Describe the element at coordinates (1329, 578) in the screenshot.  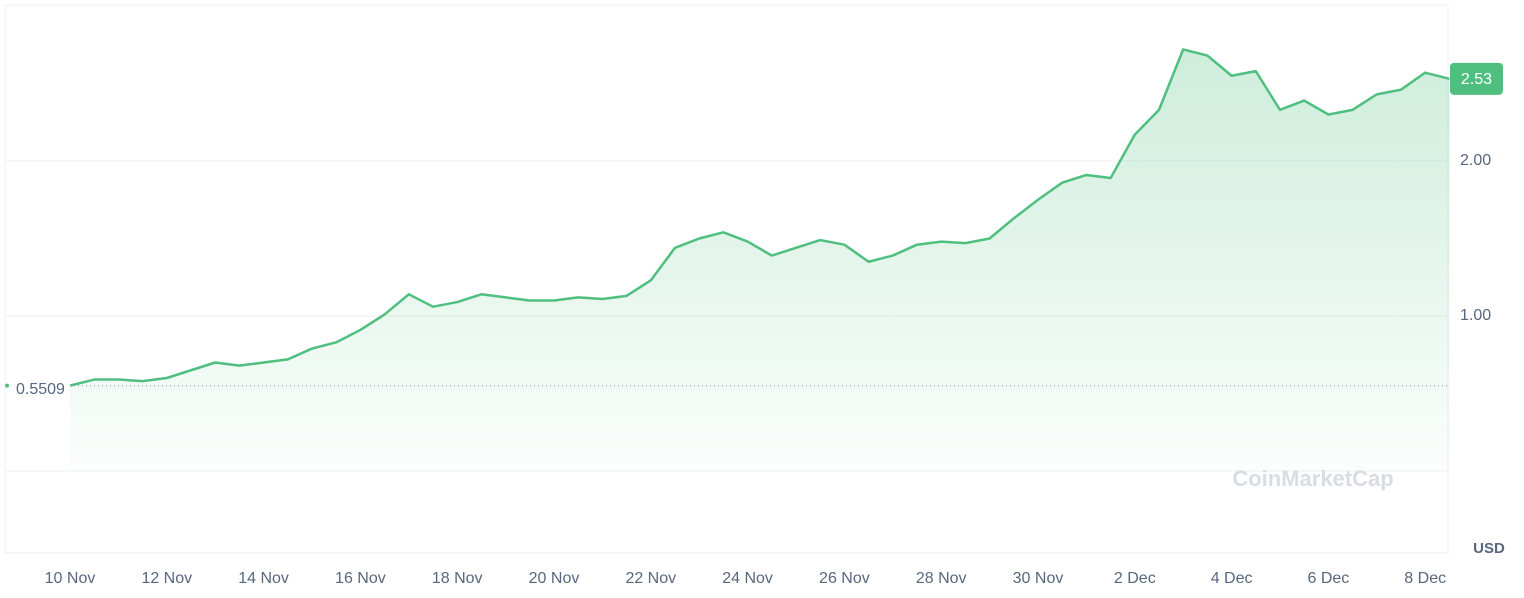
I see `x-tick-label: 6 Dec` at that location.